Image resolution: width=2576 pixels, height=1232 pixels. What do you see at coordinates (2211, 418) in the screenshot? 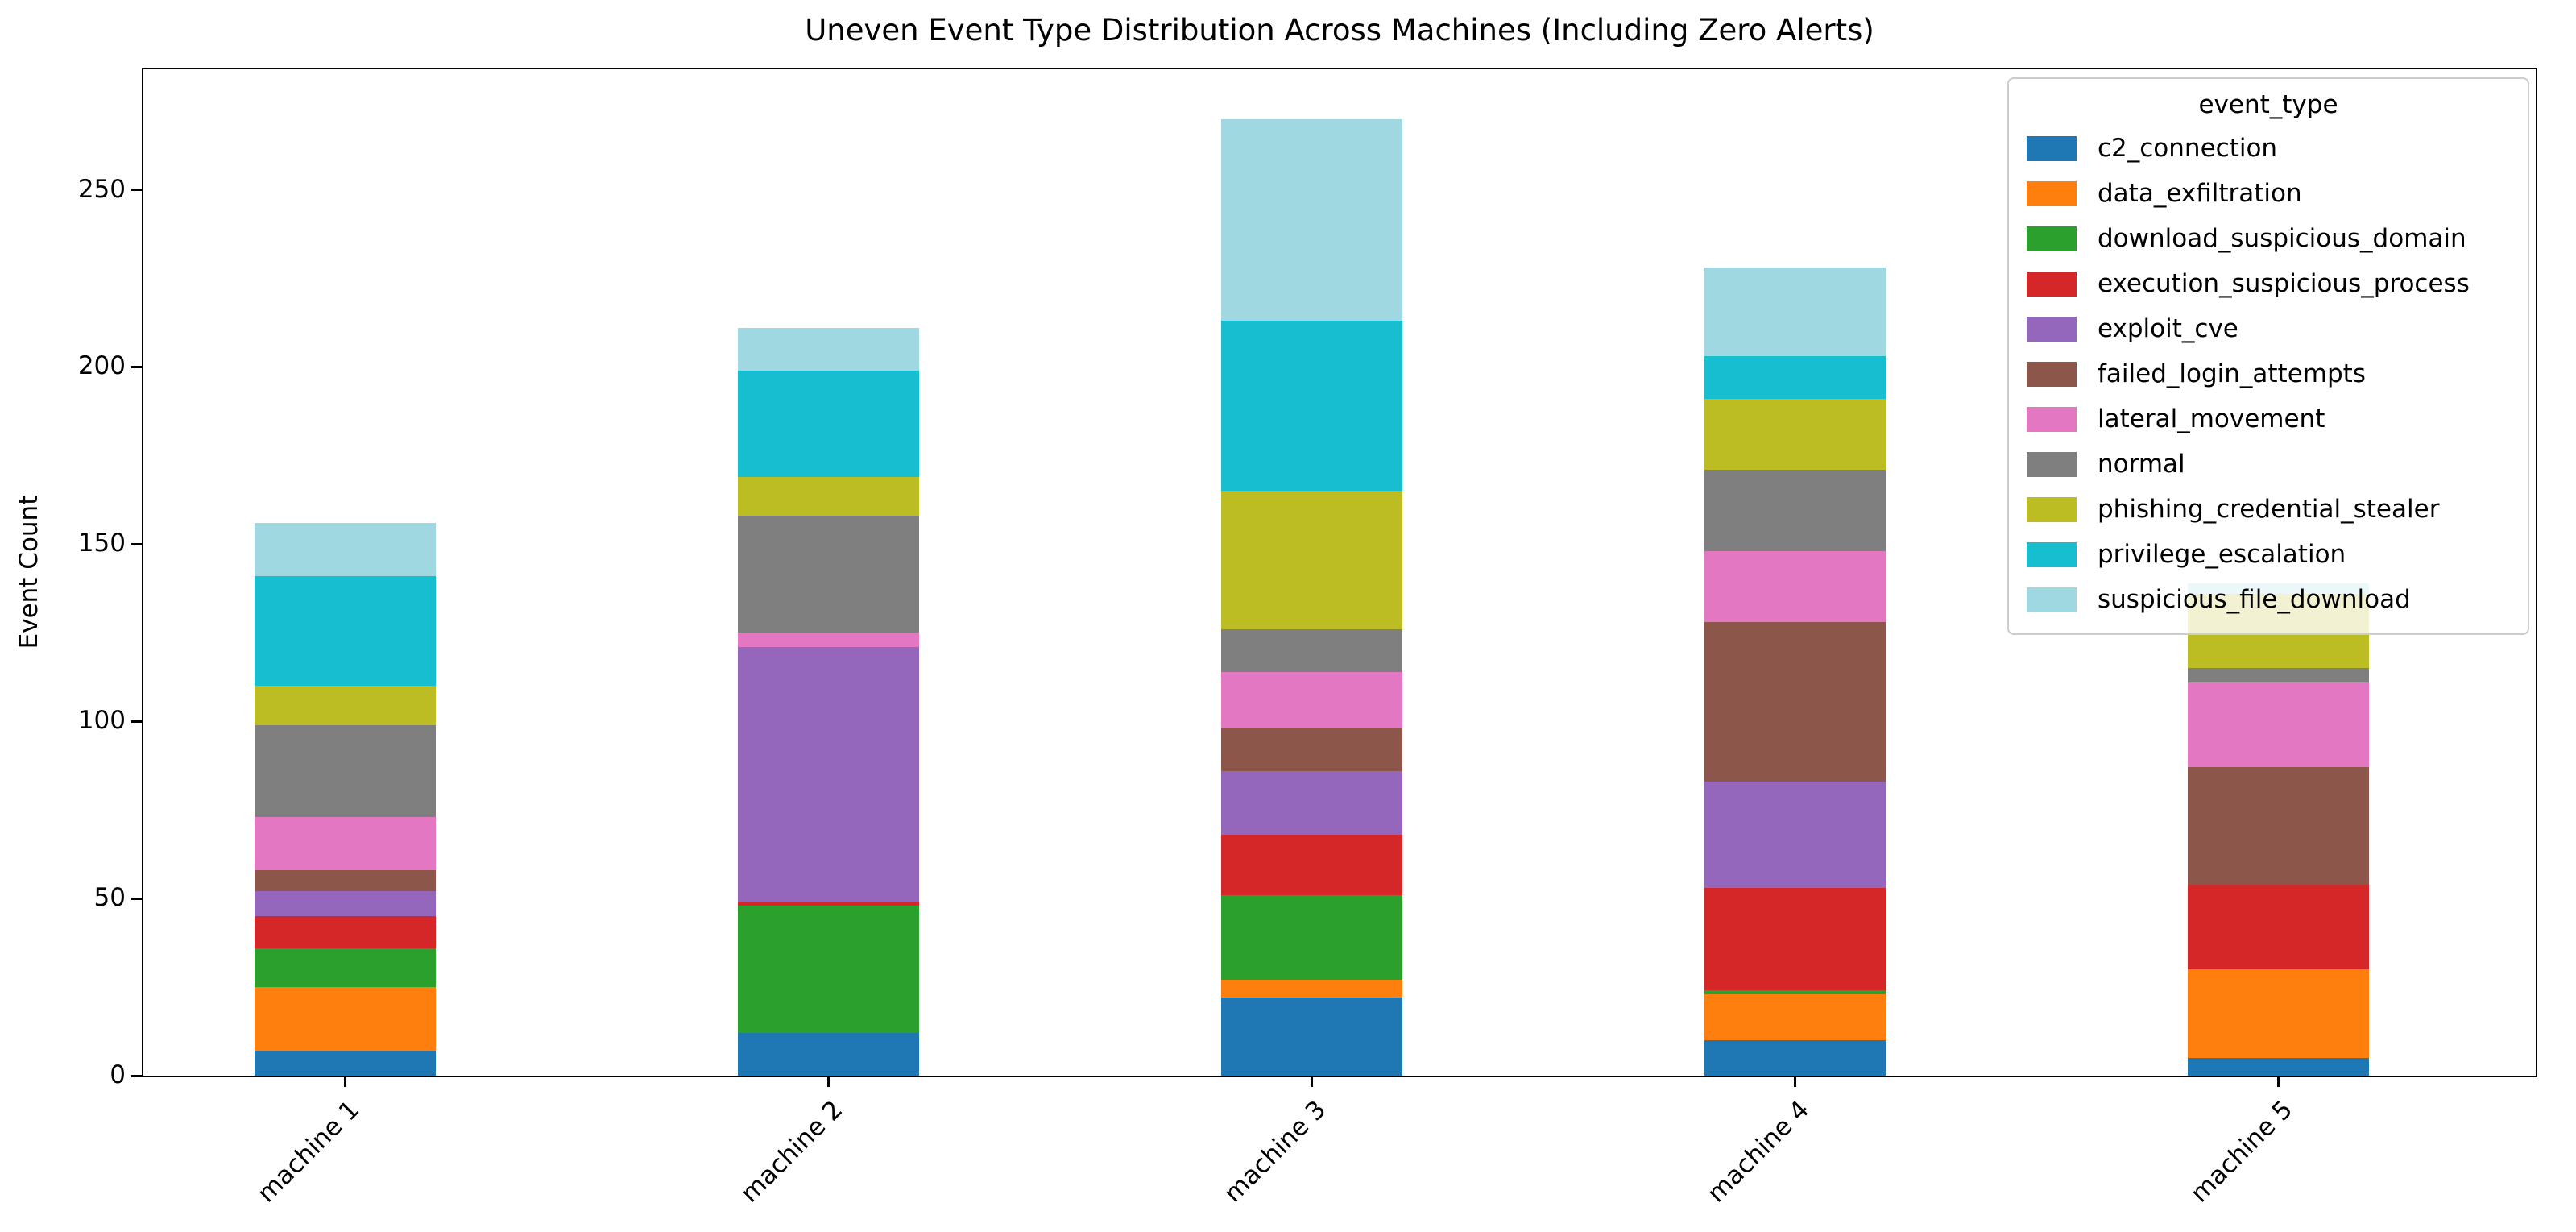
I see `legend-label: lateral_movement` at bounding box center [2211, 418].